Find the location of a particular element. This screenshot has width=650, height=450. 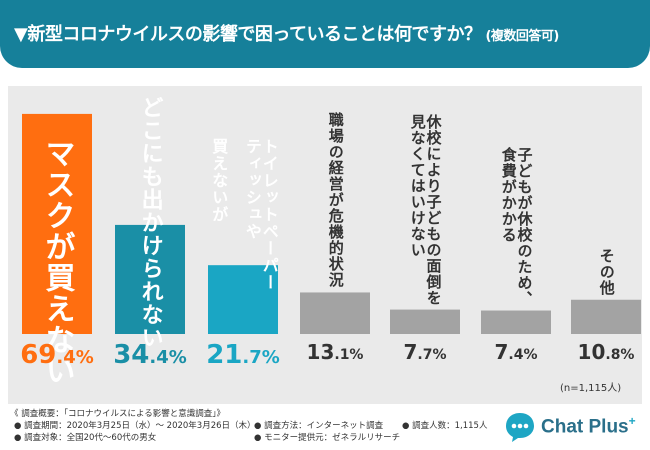

category-label-line: 職場の経営が危機的状況 is located at coordinates (335, 200).